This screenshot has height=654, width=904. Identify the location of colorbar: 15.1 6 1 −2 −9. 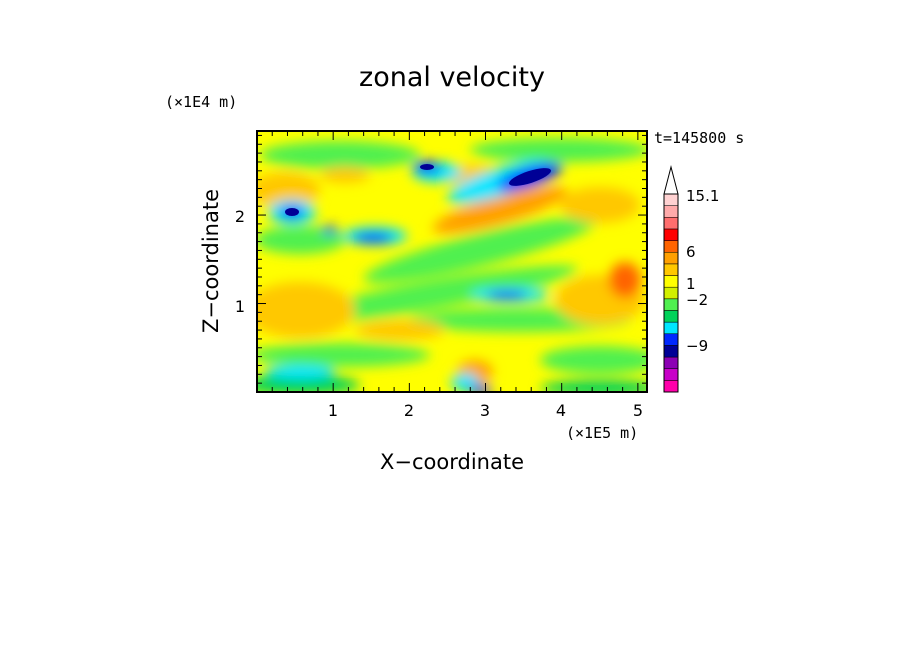
(691, 279).